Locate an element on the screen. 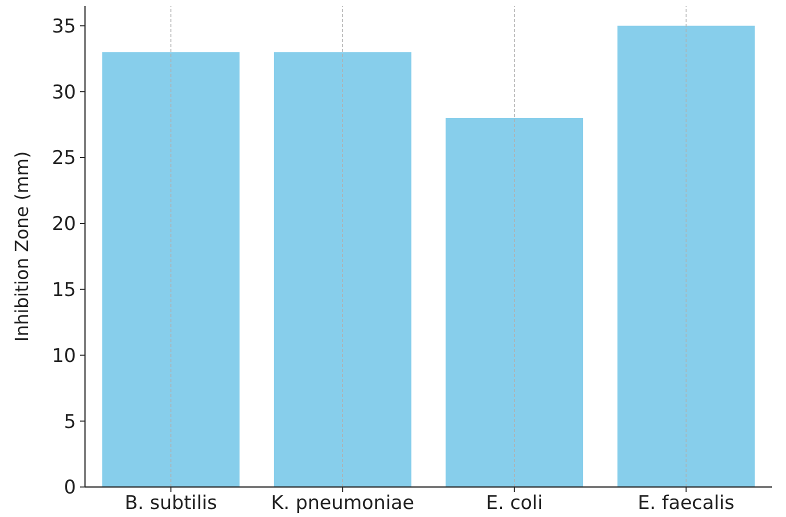  x-tick-label: E. coli is located at coordinates (514, 503).